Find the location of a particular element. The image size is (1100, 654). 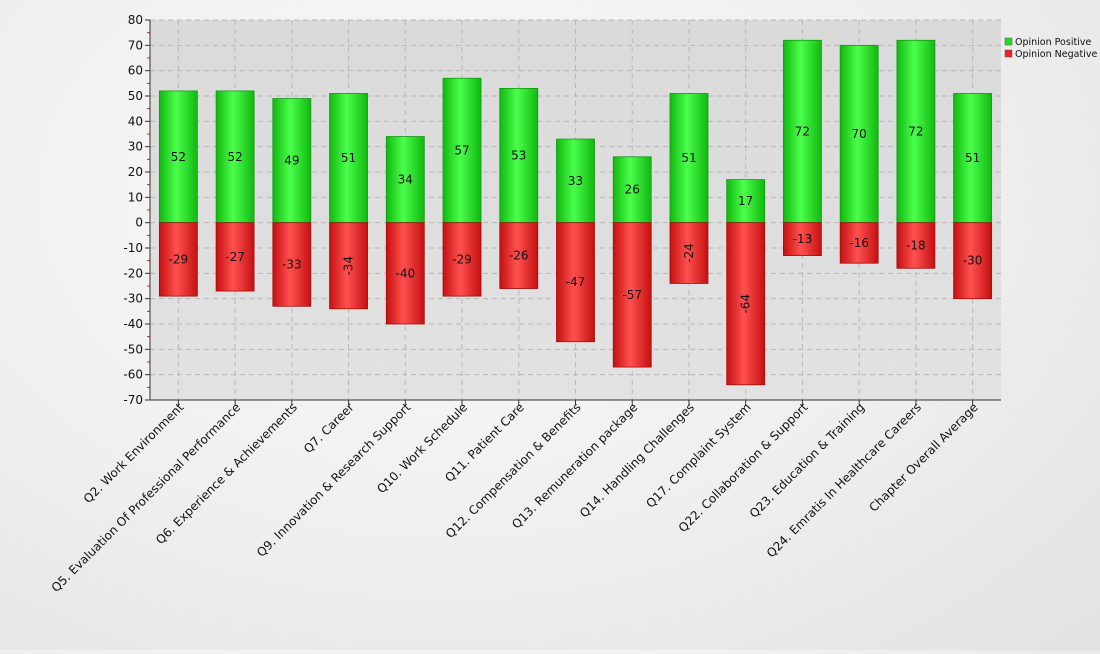

y-tick-label: 10 is located at coordinates (135, 197).